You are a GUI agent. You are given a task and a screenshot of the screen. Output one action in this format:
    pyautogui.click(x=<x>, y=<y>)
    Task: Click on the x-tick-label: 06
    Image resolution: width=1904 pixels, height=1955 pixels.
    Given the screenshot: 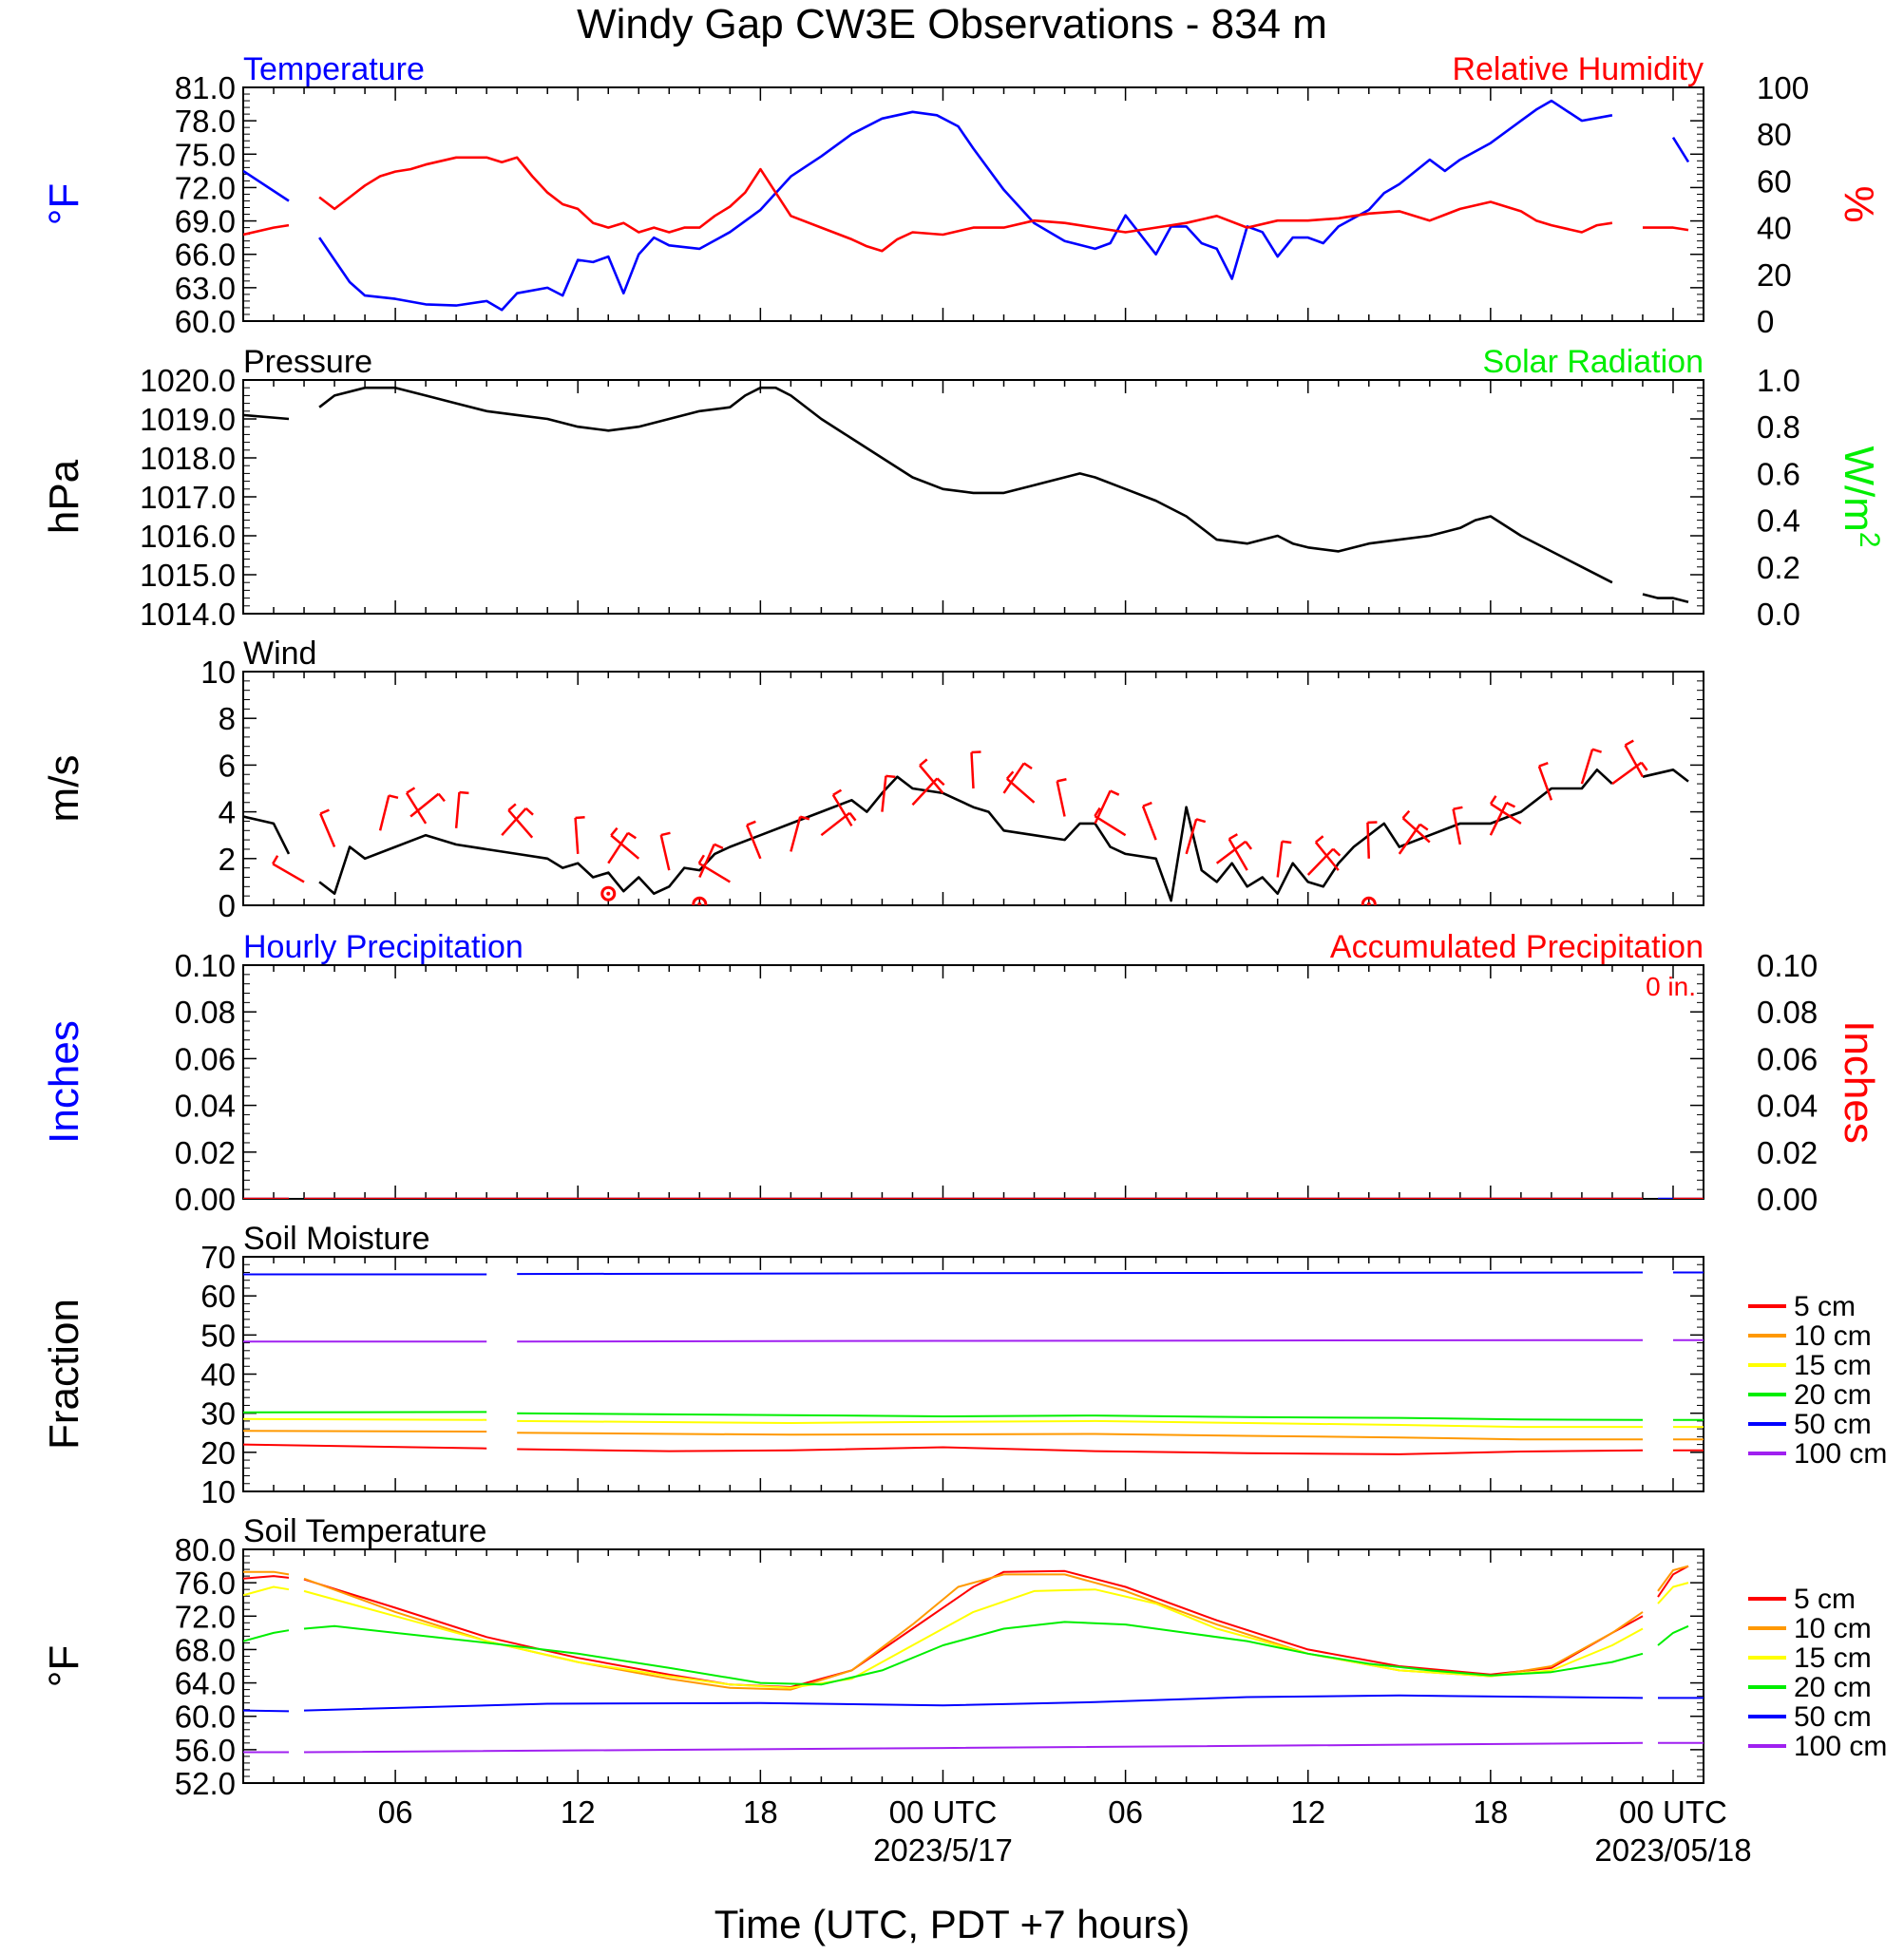 What is the action you would take?
    pyautogui.click(x=396, y=1812)
    